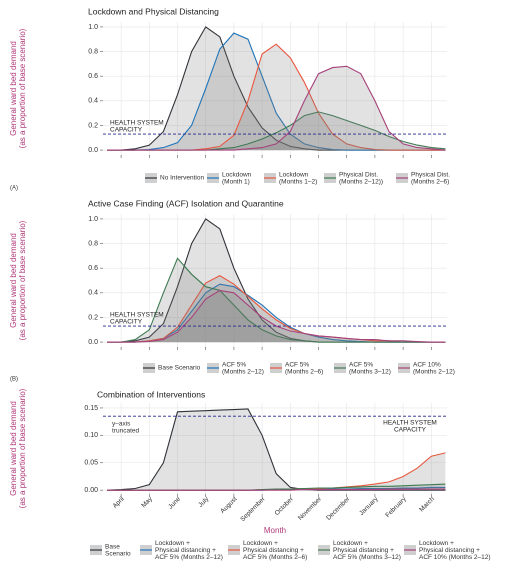 The height and width of the screenshot is (573, 510). I want to click on y-tick-label: 0.00, so click(91, 490).